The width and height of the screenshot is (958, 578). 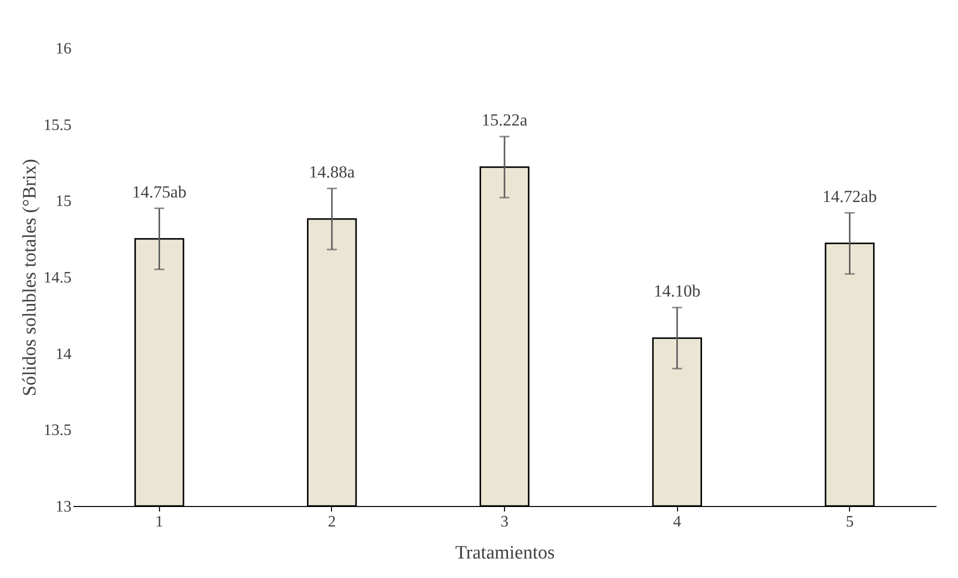 What do you see at coordinates (505, 553) in the screenshot?
I see `x-axis-title: Tratamientos` at bounding box center [505, 553].